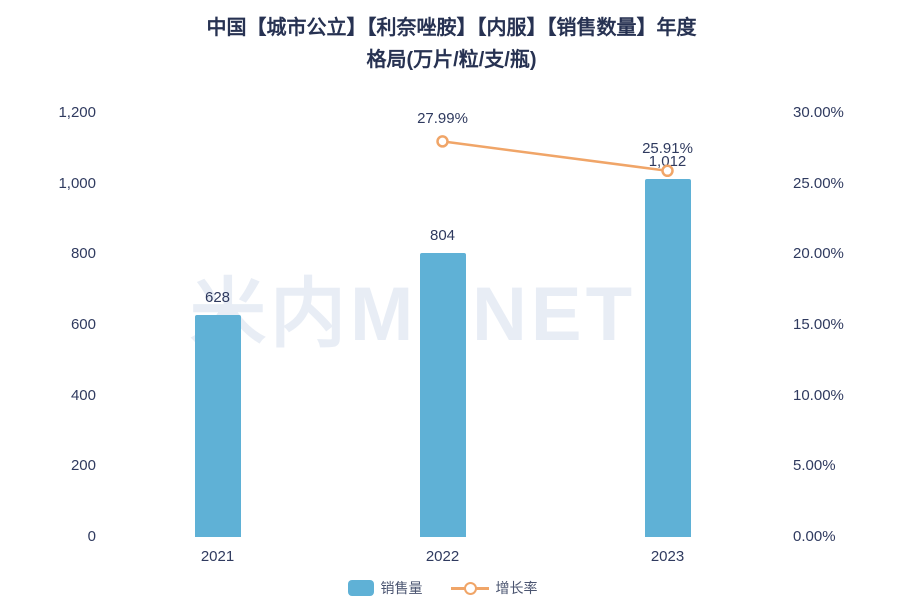 Image resolution: width=903 pixels, height=600 pixels. Describe the element at coordinates (818, 254) in the screenshot. I see `right-axis-tick: 20.00%` at that location.